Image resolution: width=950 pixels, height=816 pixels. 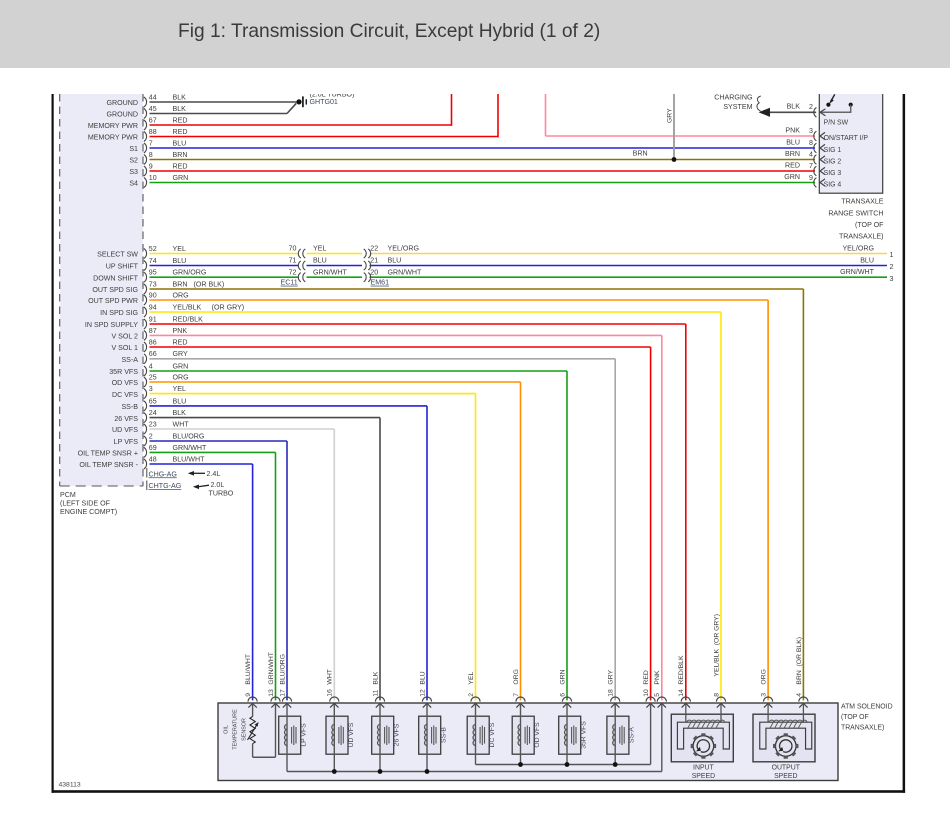 I want to click on svg-text: 90, so click(x=153, y=295).